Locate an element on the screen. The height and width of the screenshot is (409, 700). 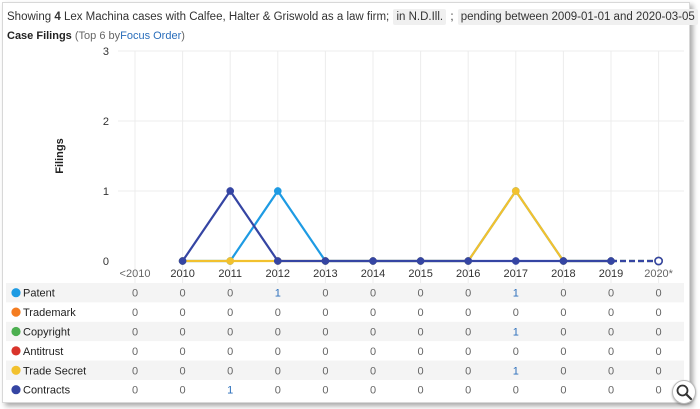
legend-label-patent: Patent is located at coordinates (39, 294).